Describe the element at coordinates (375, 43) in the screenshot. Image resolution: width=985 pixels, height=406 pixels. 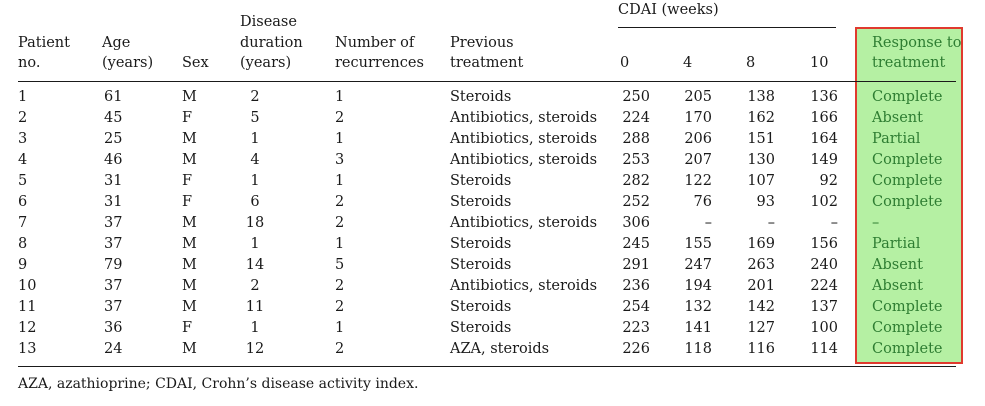
I see `header-recurrences-line1: Number of` at that location.